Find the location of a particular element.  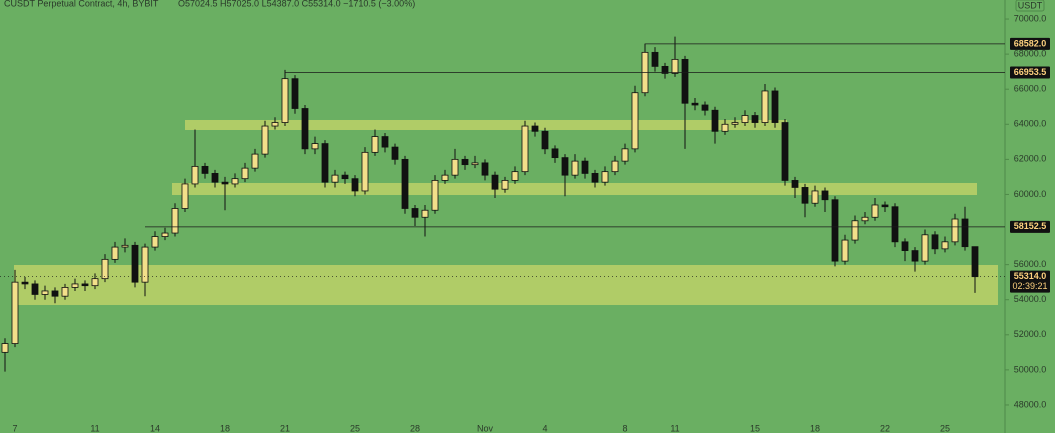

last-price-label: 55314.0 is located at coordinates (1030, 276).